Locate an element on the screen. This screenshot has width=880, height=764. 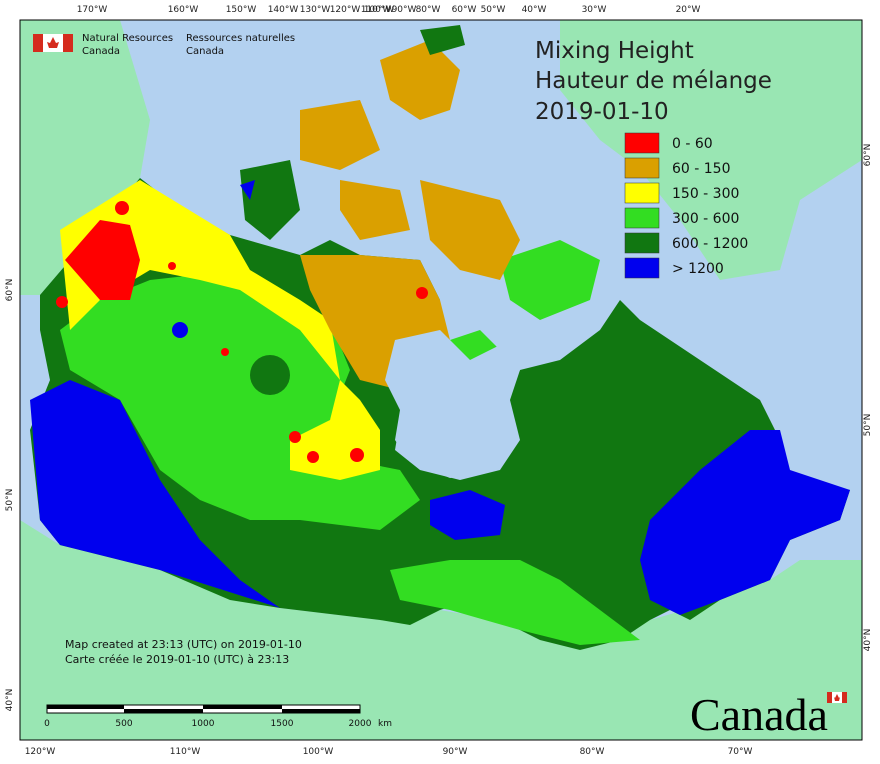
lon-label: 20°W is located at coordinates (688, 10).